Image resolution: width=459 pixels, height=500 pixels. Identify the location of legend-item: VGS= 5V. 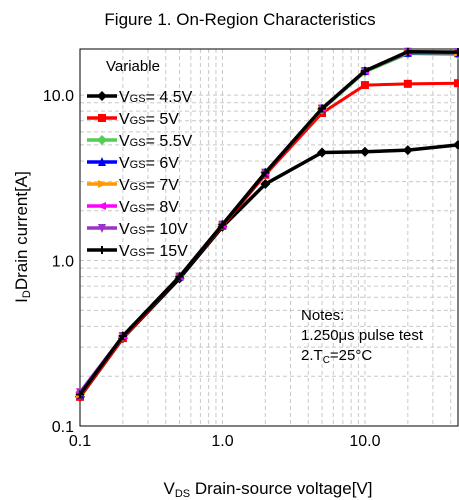
(133, 119).